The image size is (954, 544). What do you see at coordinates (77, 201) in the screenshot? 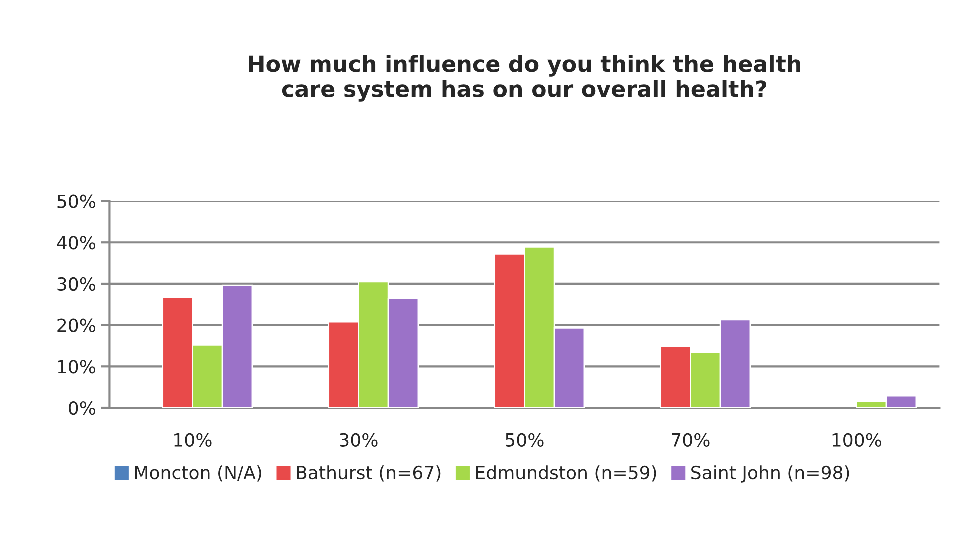
I see `y-tick-label: 50%` at bounding box center [77, 201].